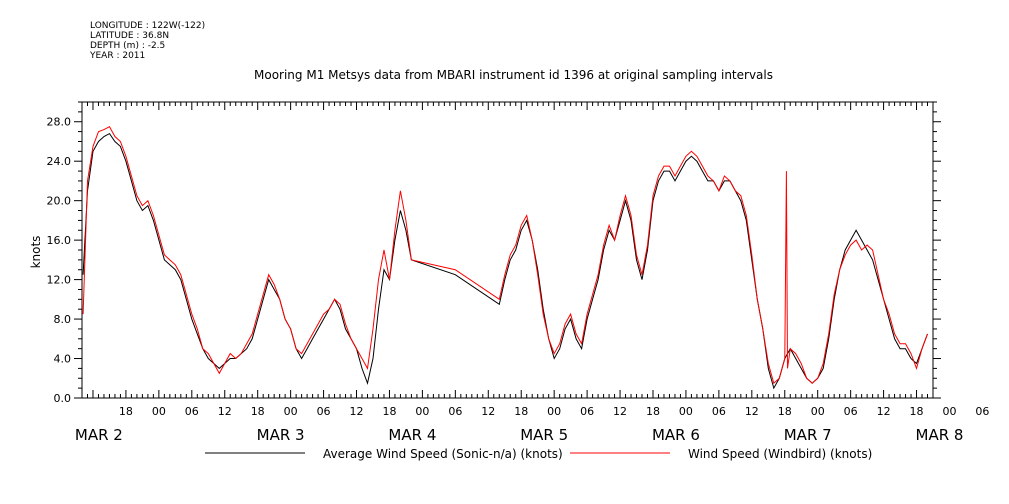 This screenshot has width=1009, height=504. I want to click on legend-label-average: Average Wind Speed (Sonic-n/a) (knots), so click(443, 454).